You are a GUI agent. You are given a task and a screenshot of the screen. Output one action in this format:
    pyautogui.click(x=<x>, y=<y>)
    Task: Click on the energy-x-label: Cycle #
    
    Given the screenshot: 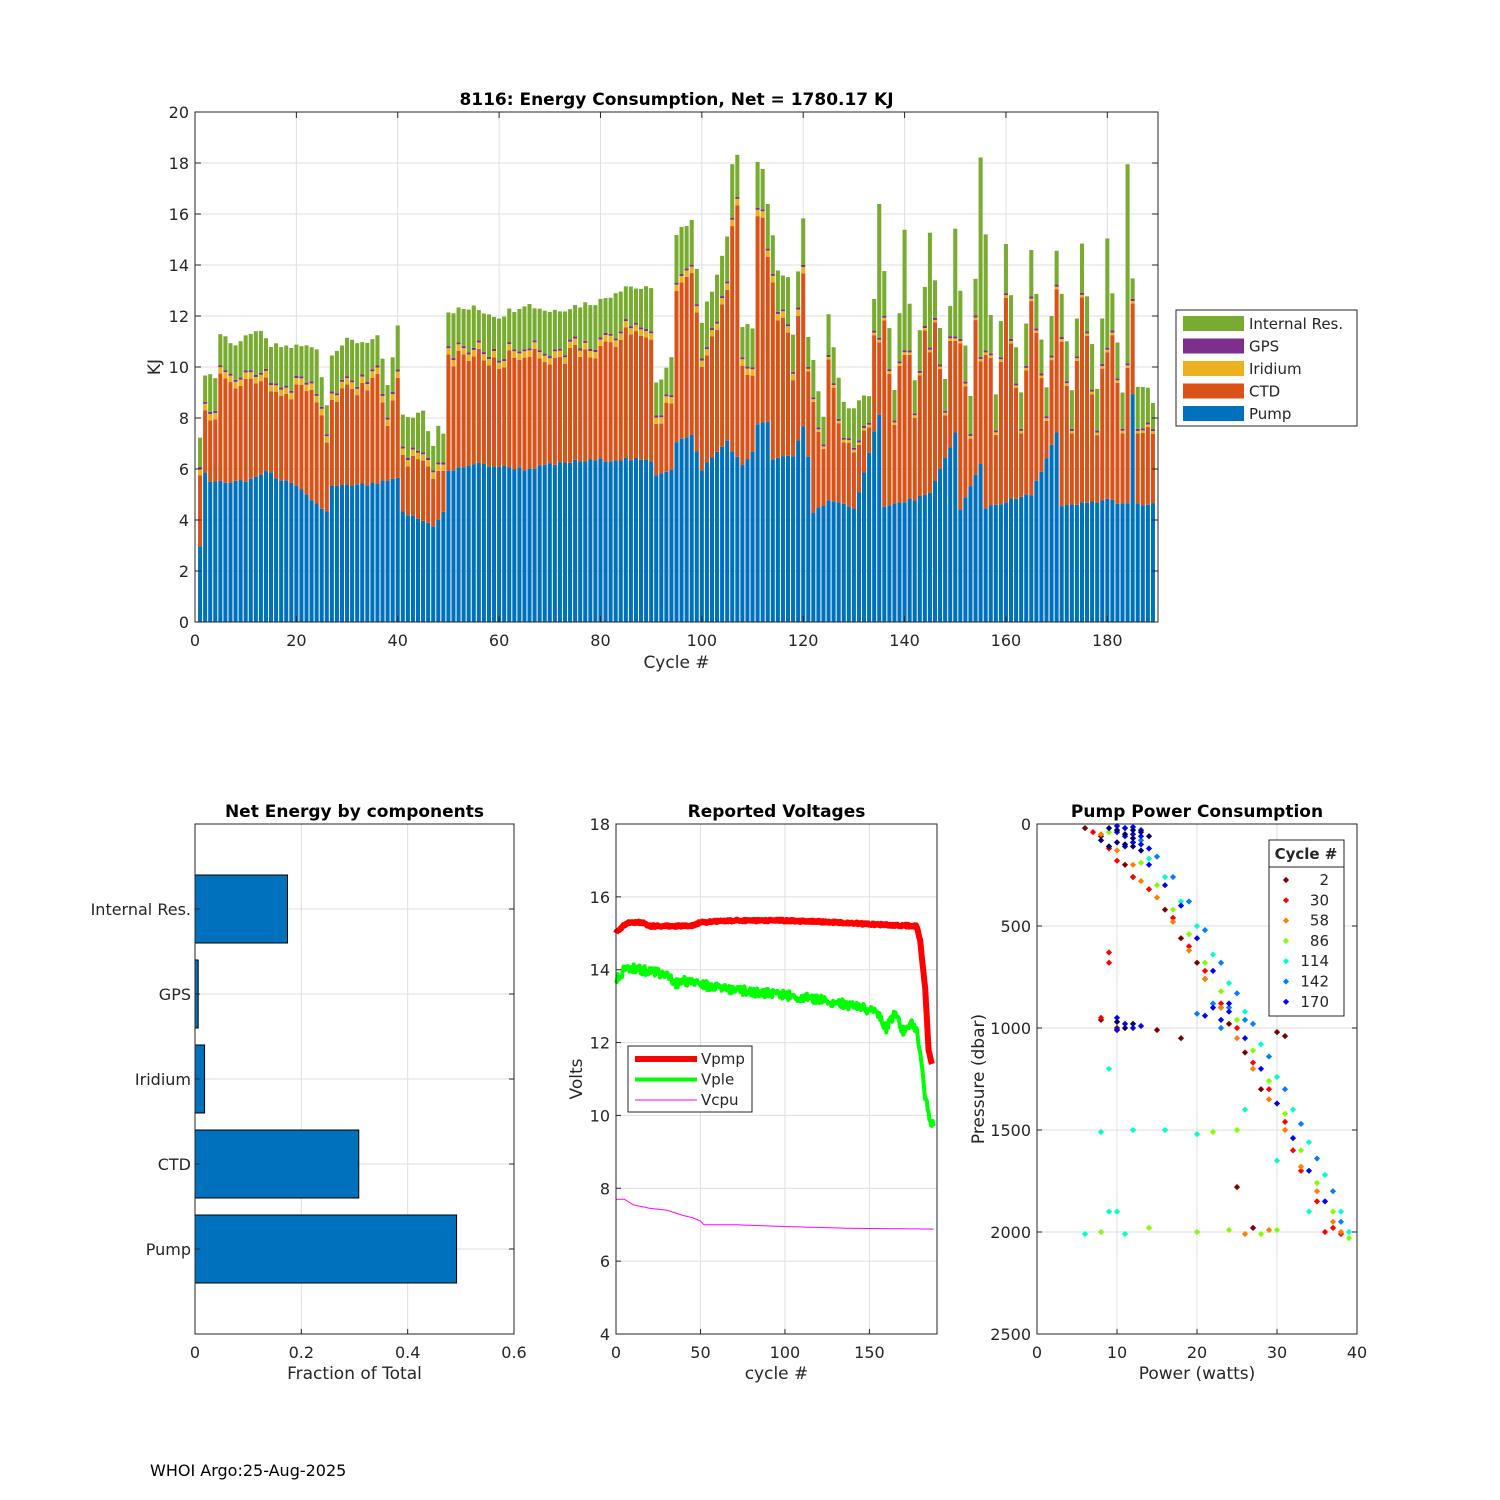 What is the action you would take?
    pyautogui.click(x=676, y=663)
    